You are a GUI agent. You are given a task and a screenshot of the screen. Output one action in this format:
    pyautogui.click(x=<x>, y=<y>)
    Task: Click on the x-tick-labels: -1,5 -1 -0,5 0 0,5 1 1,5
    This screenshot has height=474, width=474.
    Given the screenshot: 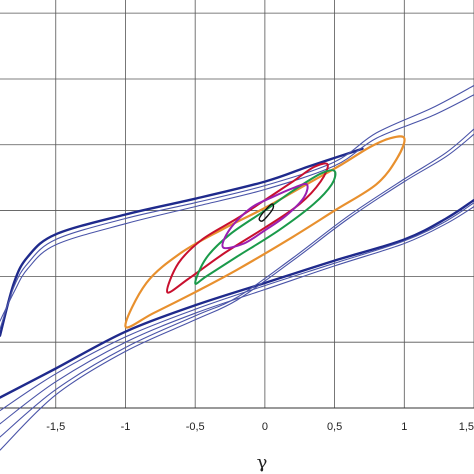 What is the action you would take?
    pyautogui.click(x=260, y=427)
    